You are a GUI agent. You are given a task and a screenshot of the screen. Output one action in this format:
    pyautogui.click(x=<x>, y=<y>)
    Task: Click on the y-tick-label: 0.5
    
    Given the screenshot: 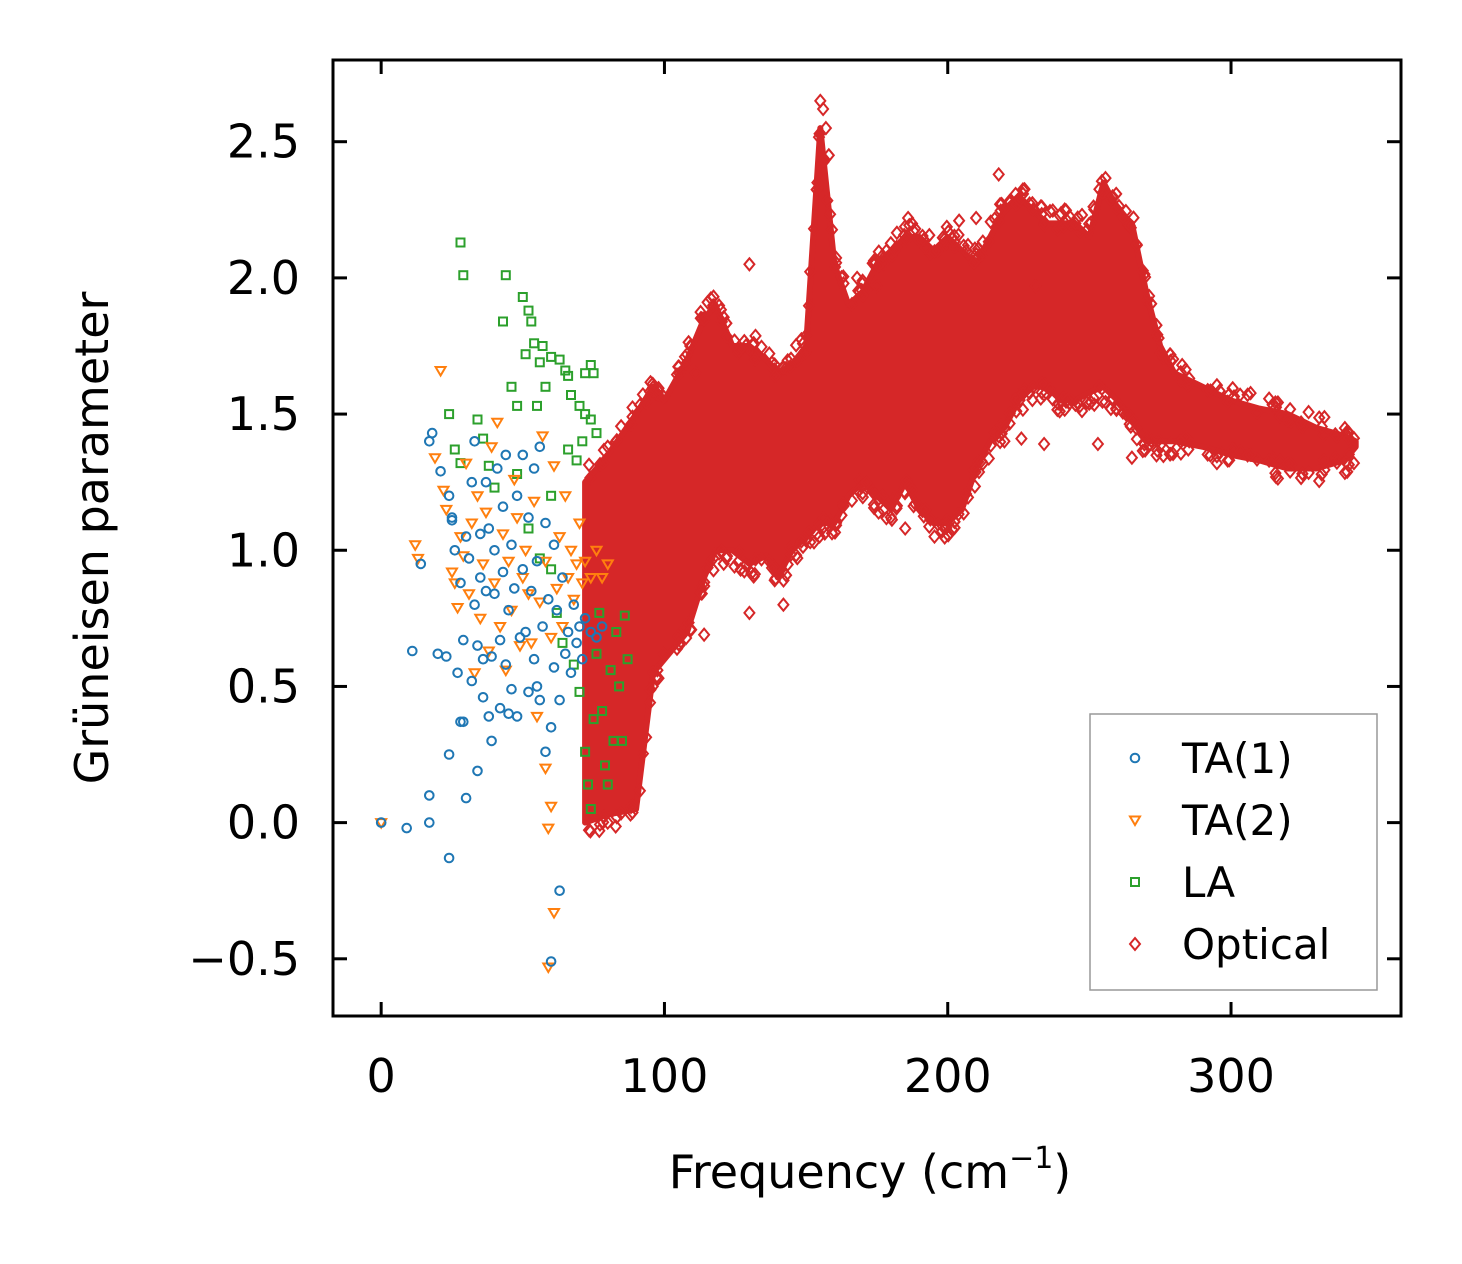 What is the action you would take?
    pyautogui.click(x=263, y=686)
    